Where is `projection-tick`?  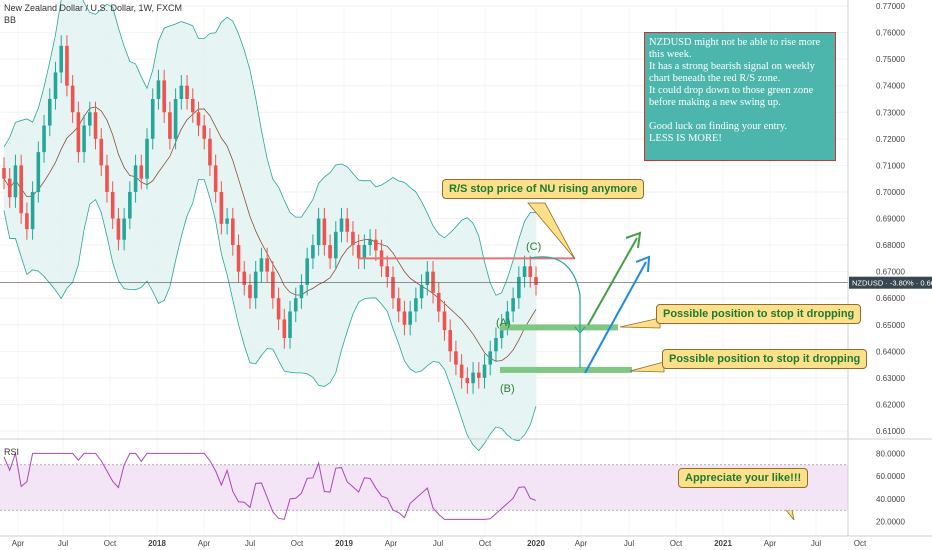 projection-tick is located at coordinates (580, 330).